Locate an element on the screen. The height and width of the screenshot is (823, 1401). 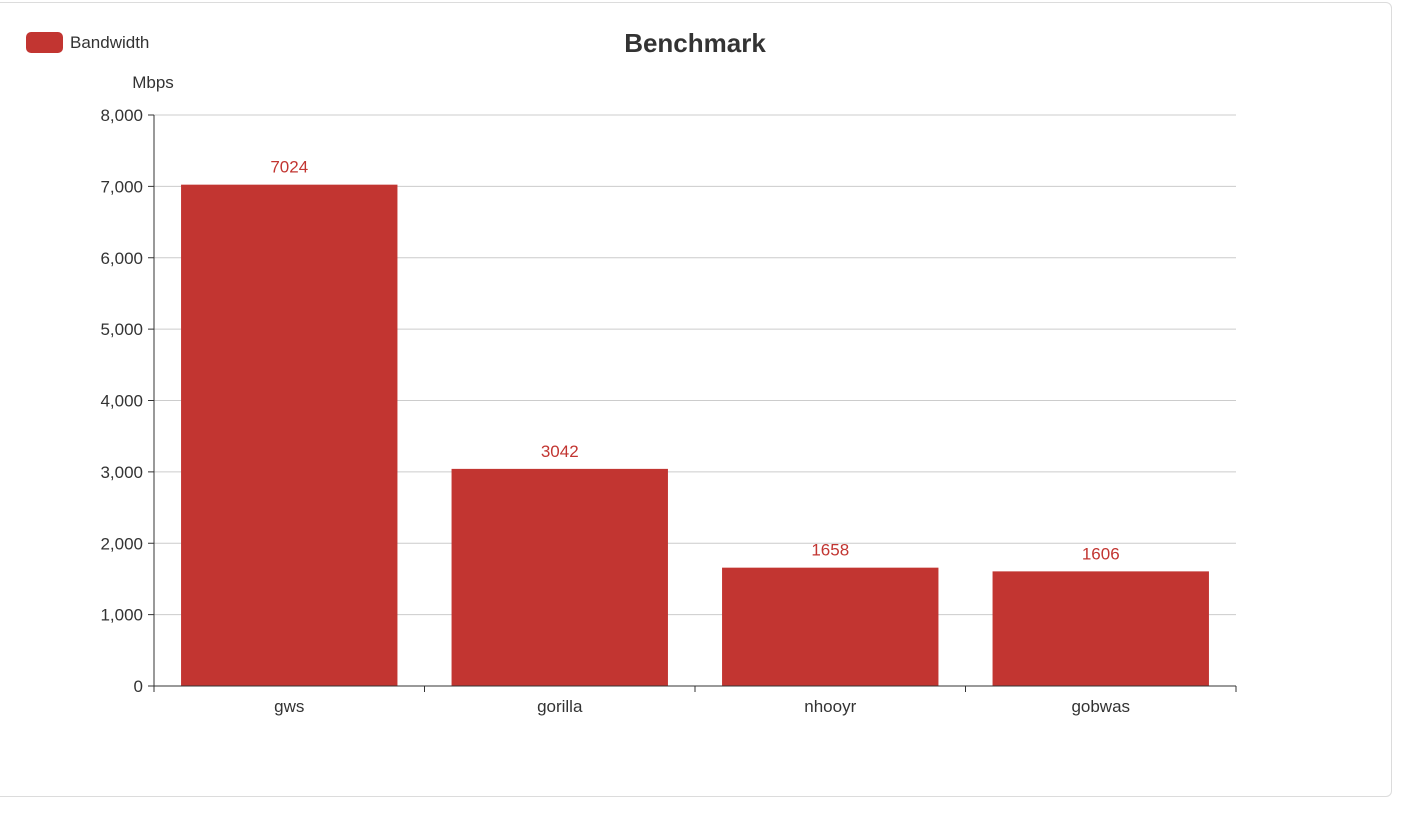
y-tick-label: 4,000 is located at coordinates (121, 401).